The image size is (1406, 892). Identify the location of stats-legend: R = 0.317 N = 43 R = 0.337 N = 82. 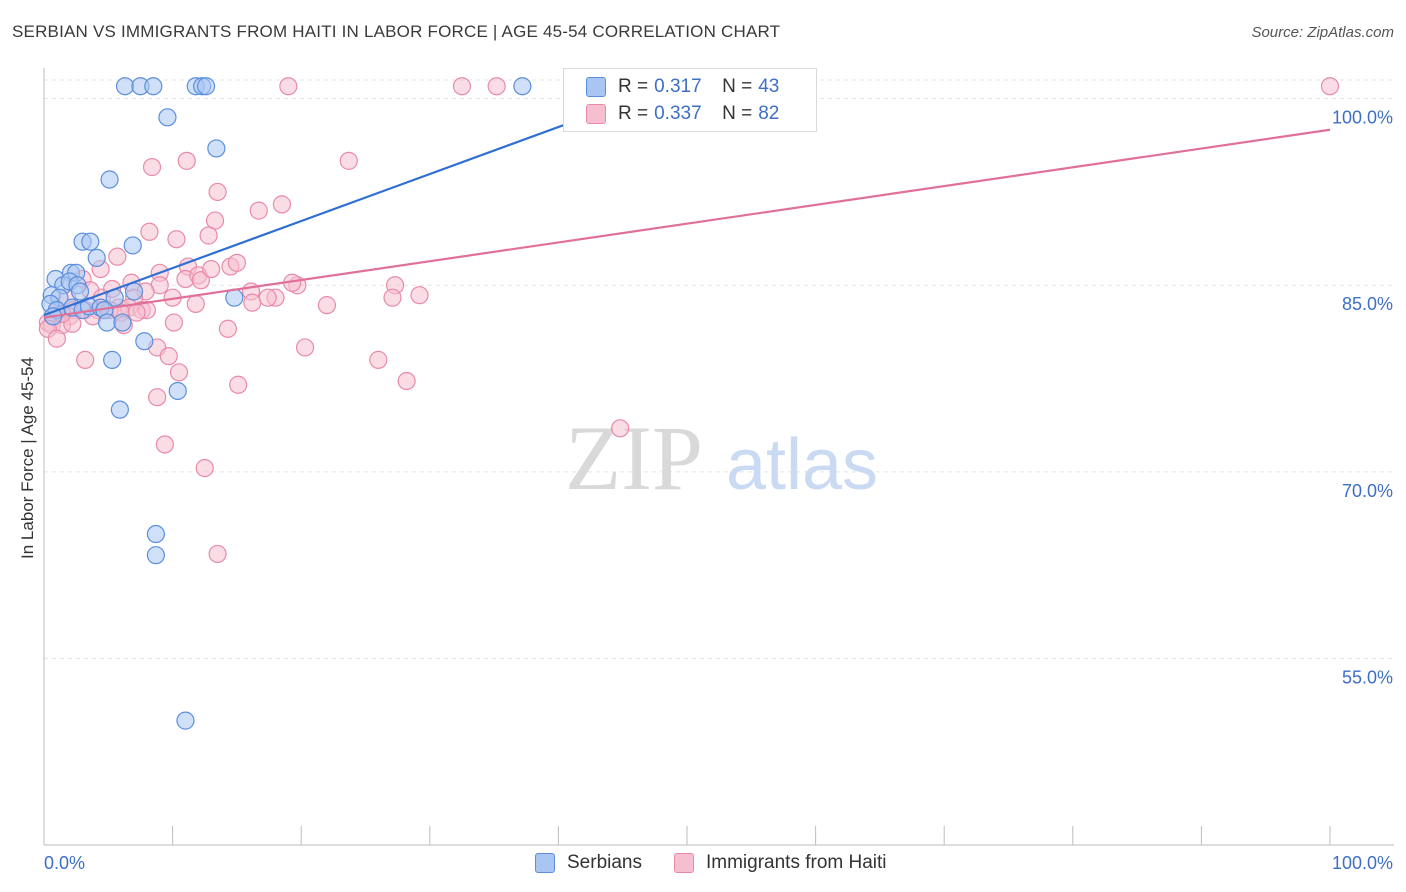
(690, 100).